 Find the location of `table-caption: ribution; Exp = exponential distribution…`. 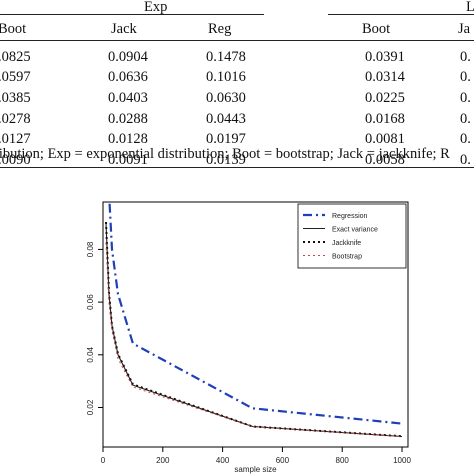

table-caption: ribution; Exp = exponential distribution… is located at coordinates (225, 154).